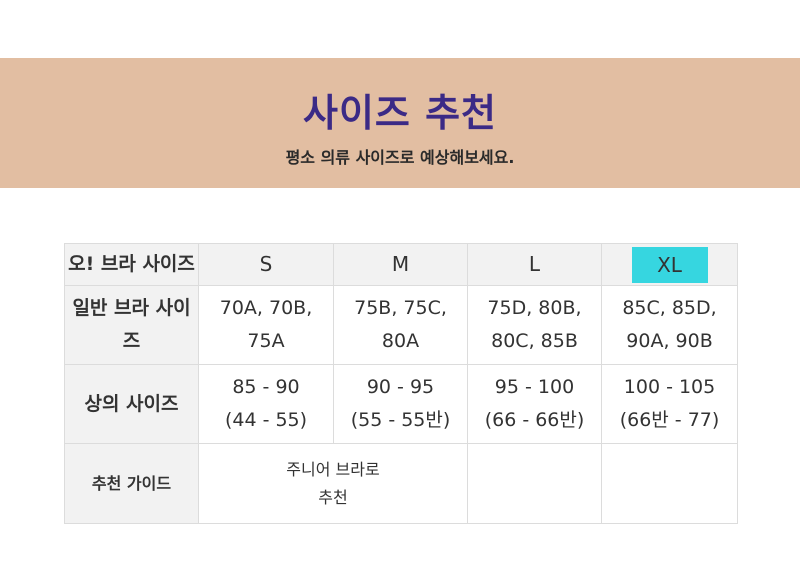  I want to click on cell-line: (66 - 66반), so click(534, 420).